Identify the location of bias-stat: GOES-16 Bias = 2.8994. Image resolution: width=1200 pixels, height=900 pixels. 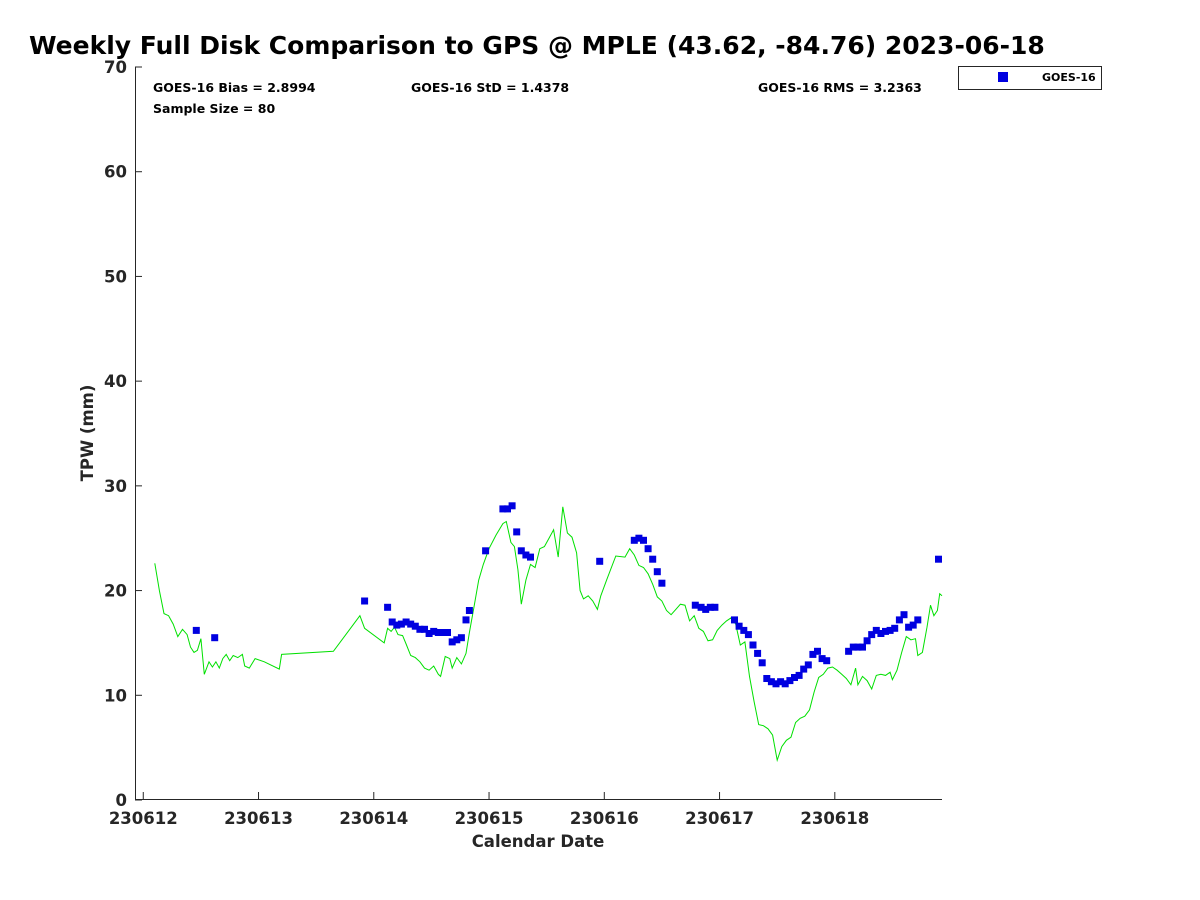
(234, 87).